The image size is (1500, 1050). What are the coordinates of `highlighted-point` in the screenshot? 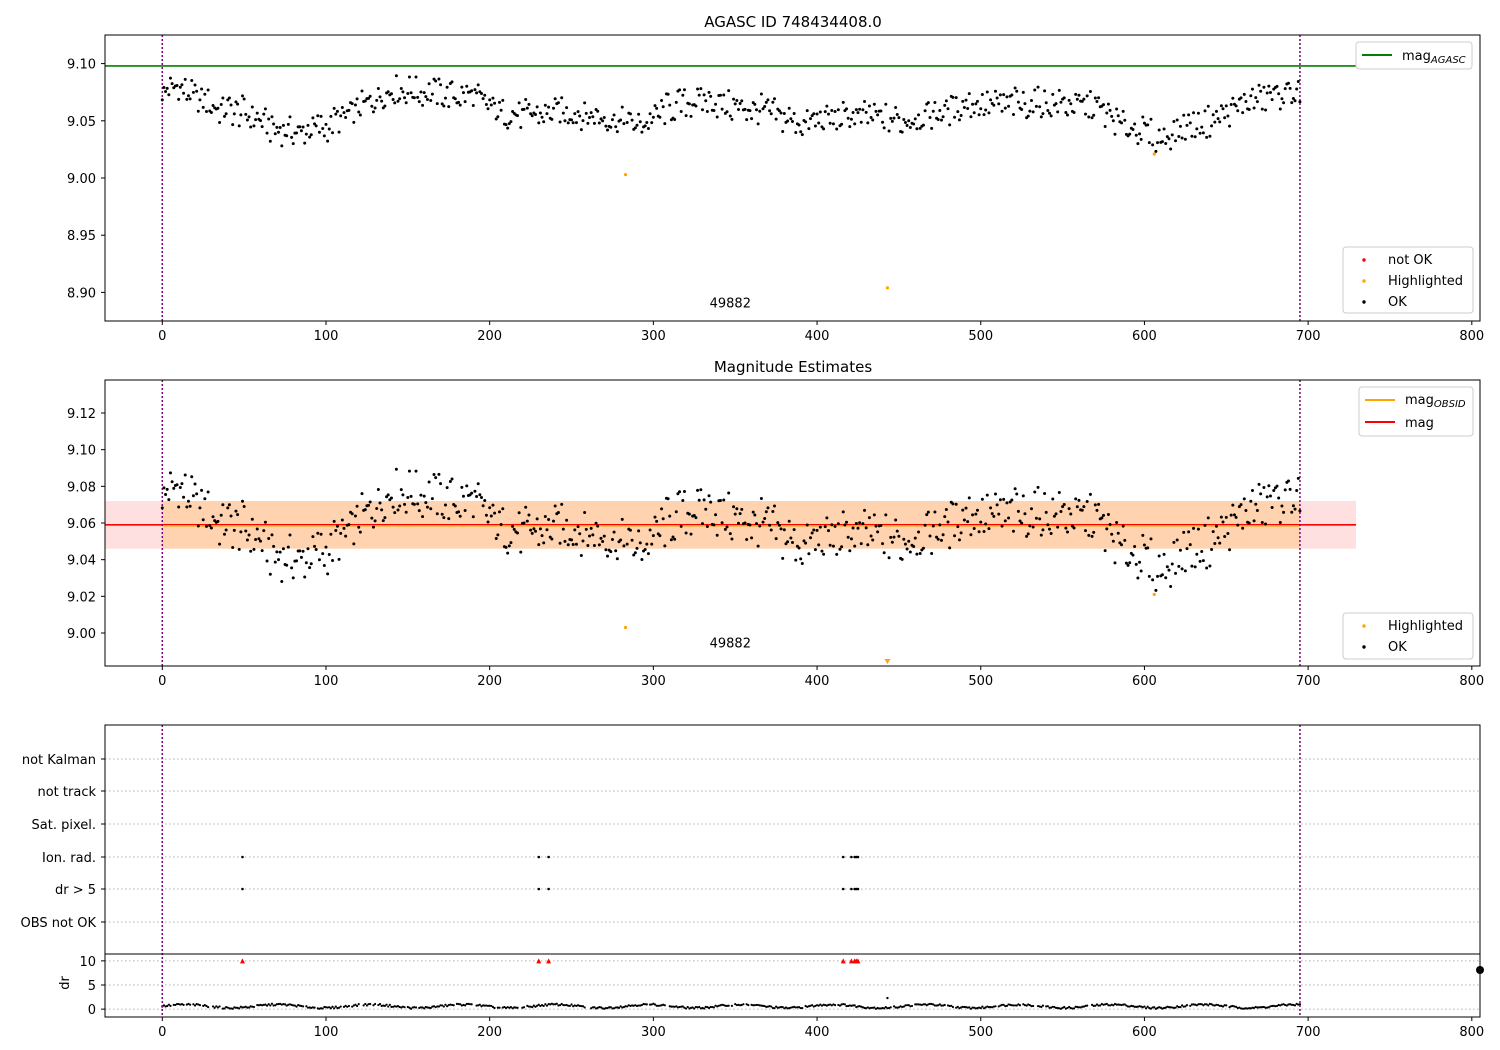 It's located at (887, 288).